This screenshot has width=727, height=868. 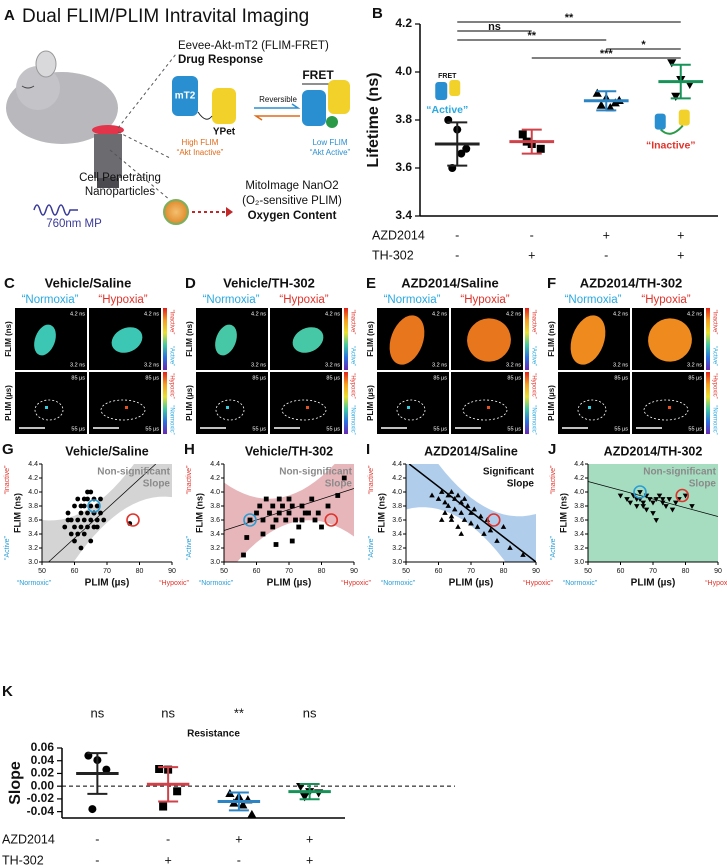 I want to click on y-tick-label: 3.8, so click(x=403, y=119).